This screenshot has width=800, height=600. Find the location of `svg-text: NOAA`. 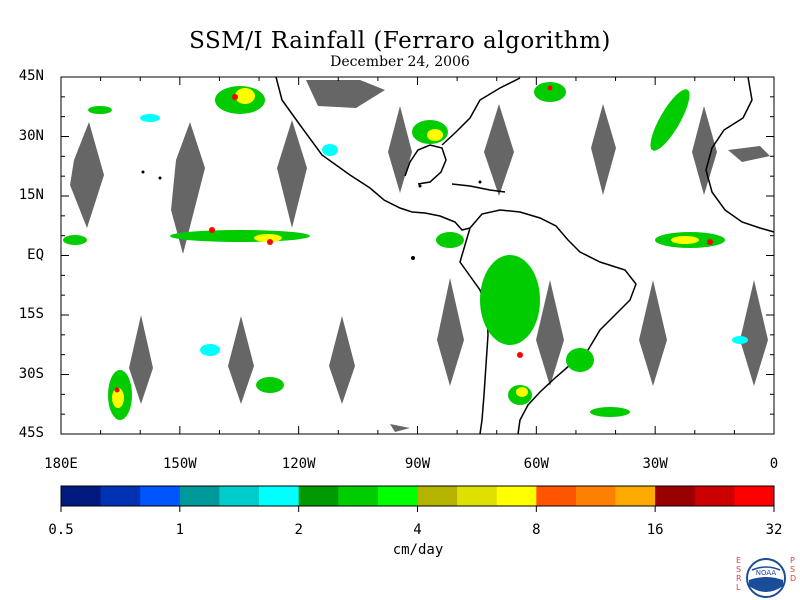

svg-text: NOAA is located at coordinates (766, 573).